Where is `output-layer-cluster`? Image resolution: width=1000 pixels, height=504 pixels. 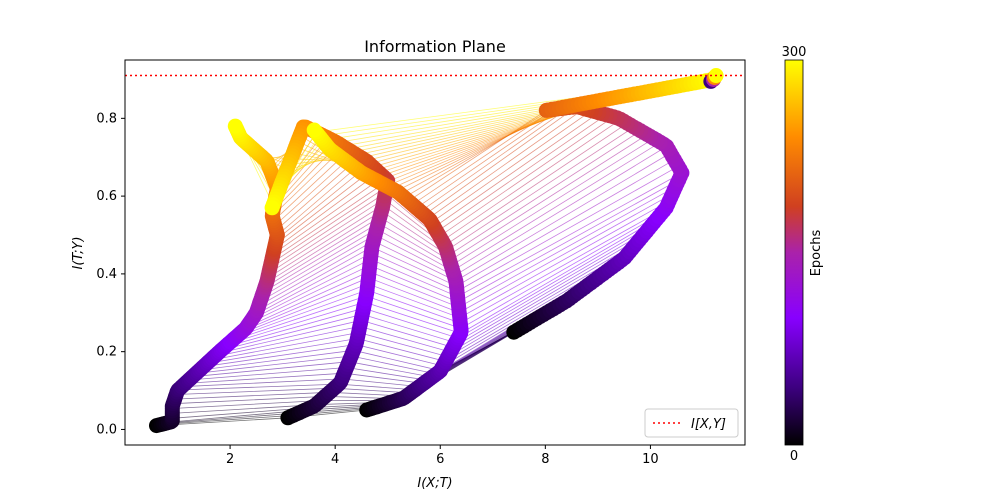
output-layer-cluster is located at coordinates (713, 78).